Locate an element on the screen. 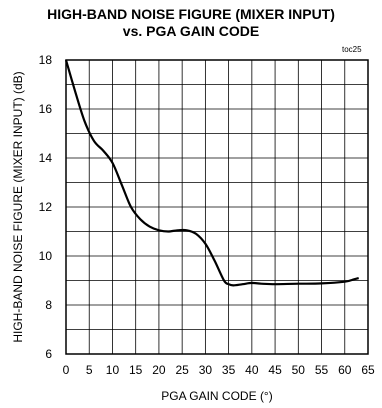 This screenshot has height=408, width=382. x-tick-label: 60 is located at coordinates (345, 370).